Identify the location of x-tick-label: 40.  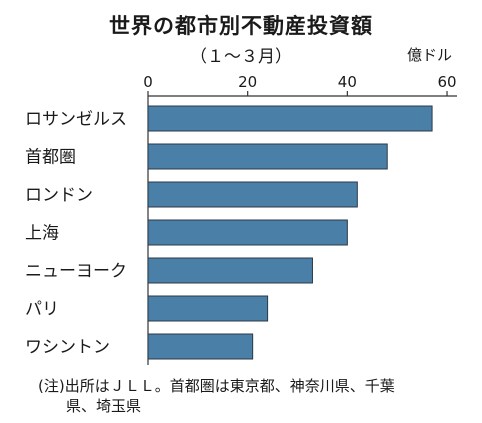
(347, 82).